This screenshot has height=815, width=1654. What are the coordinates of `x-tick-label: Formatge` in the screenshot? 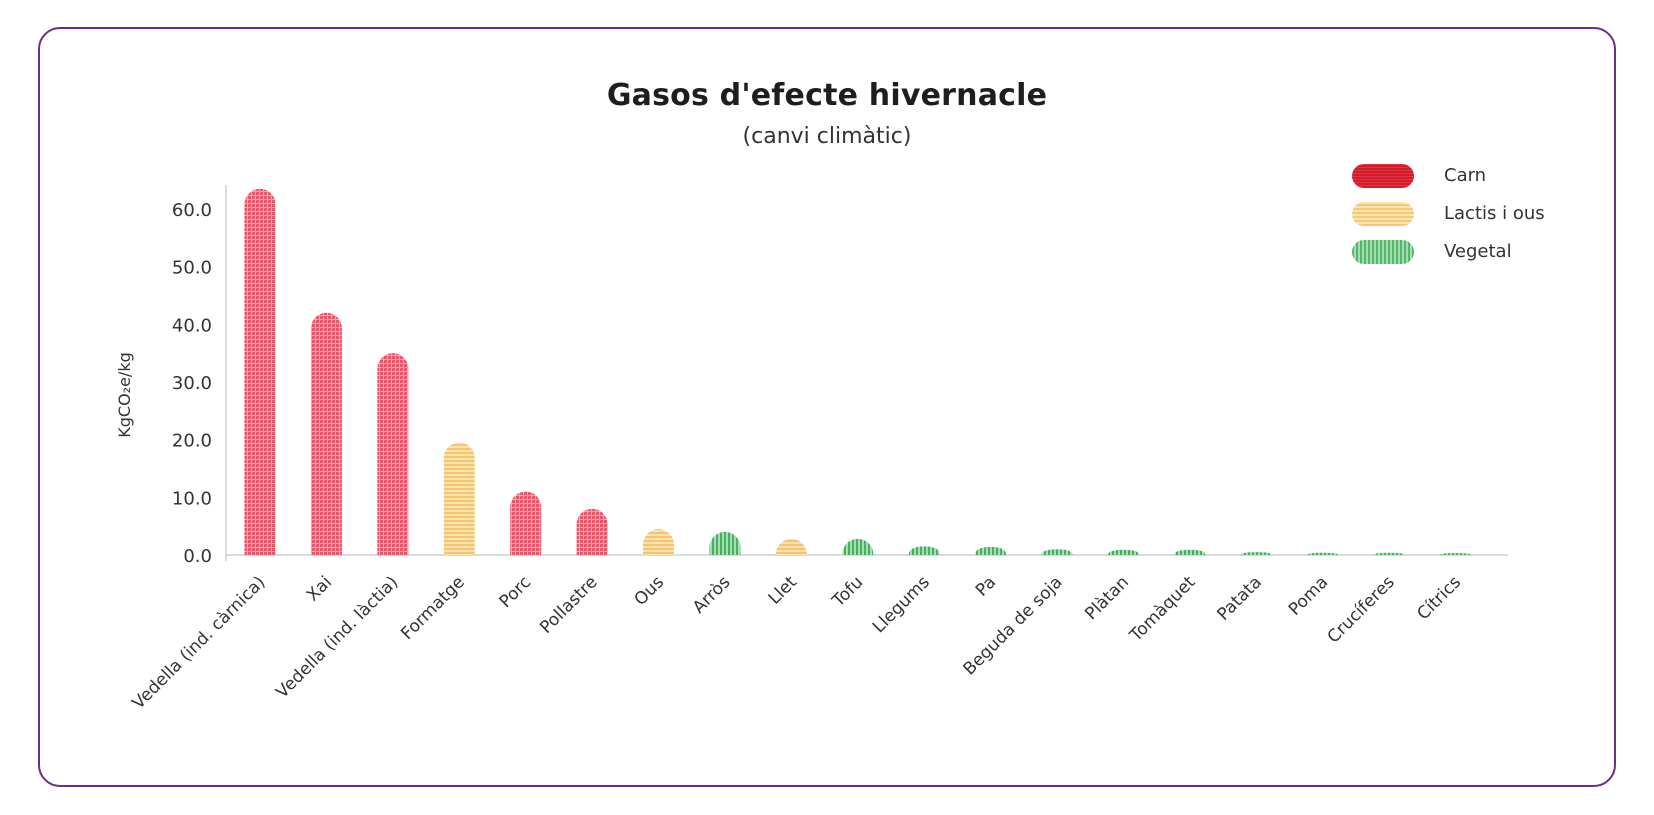 It's located at (433, 608).